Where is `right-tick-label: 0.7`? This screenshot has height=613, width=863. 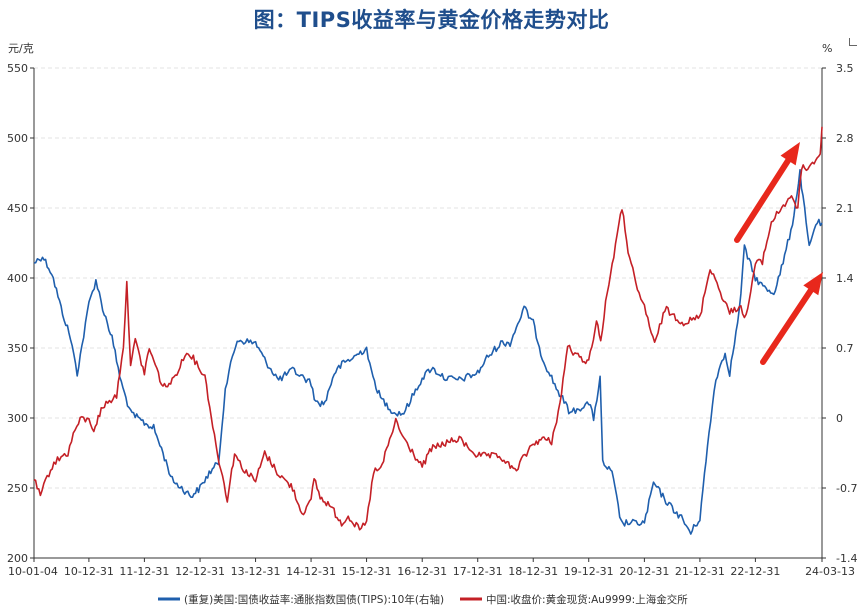
right-tick-label: 0.7 is located at coordinates (845, 348).